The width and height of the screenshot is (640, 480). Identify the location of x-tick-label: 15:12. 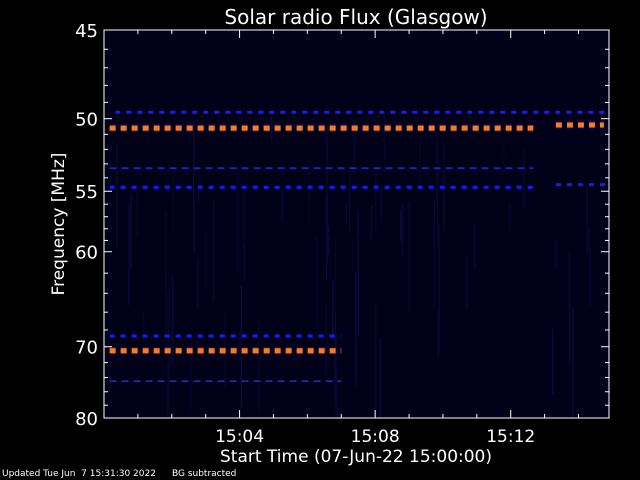
(510, 437).